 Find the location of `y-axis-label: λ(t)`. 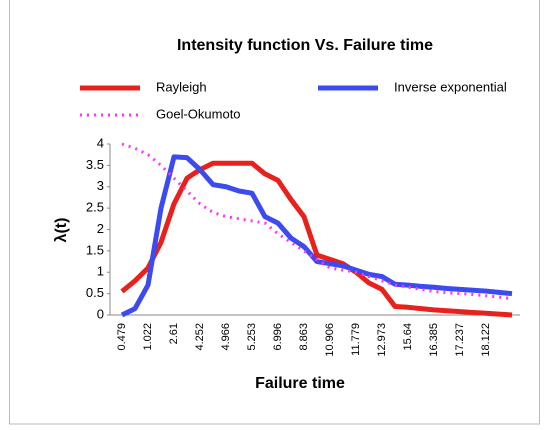

y-axis-label: λ(t) is located at coordinates (61, 230).